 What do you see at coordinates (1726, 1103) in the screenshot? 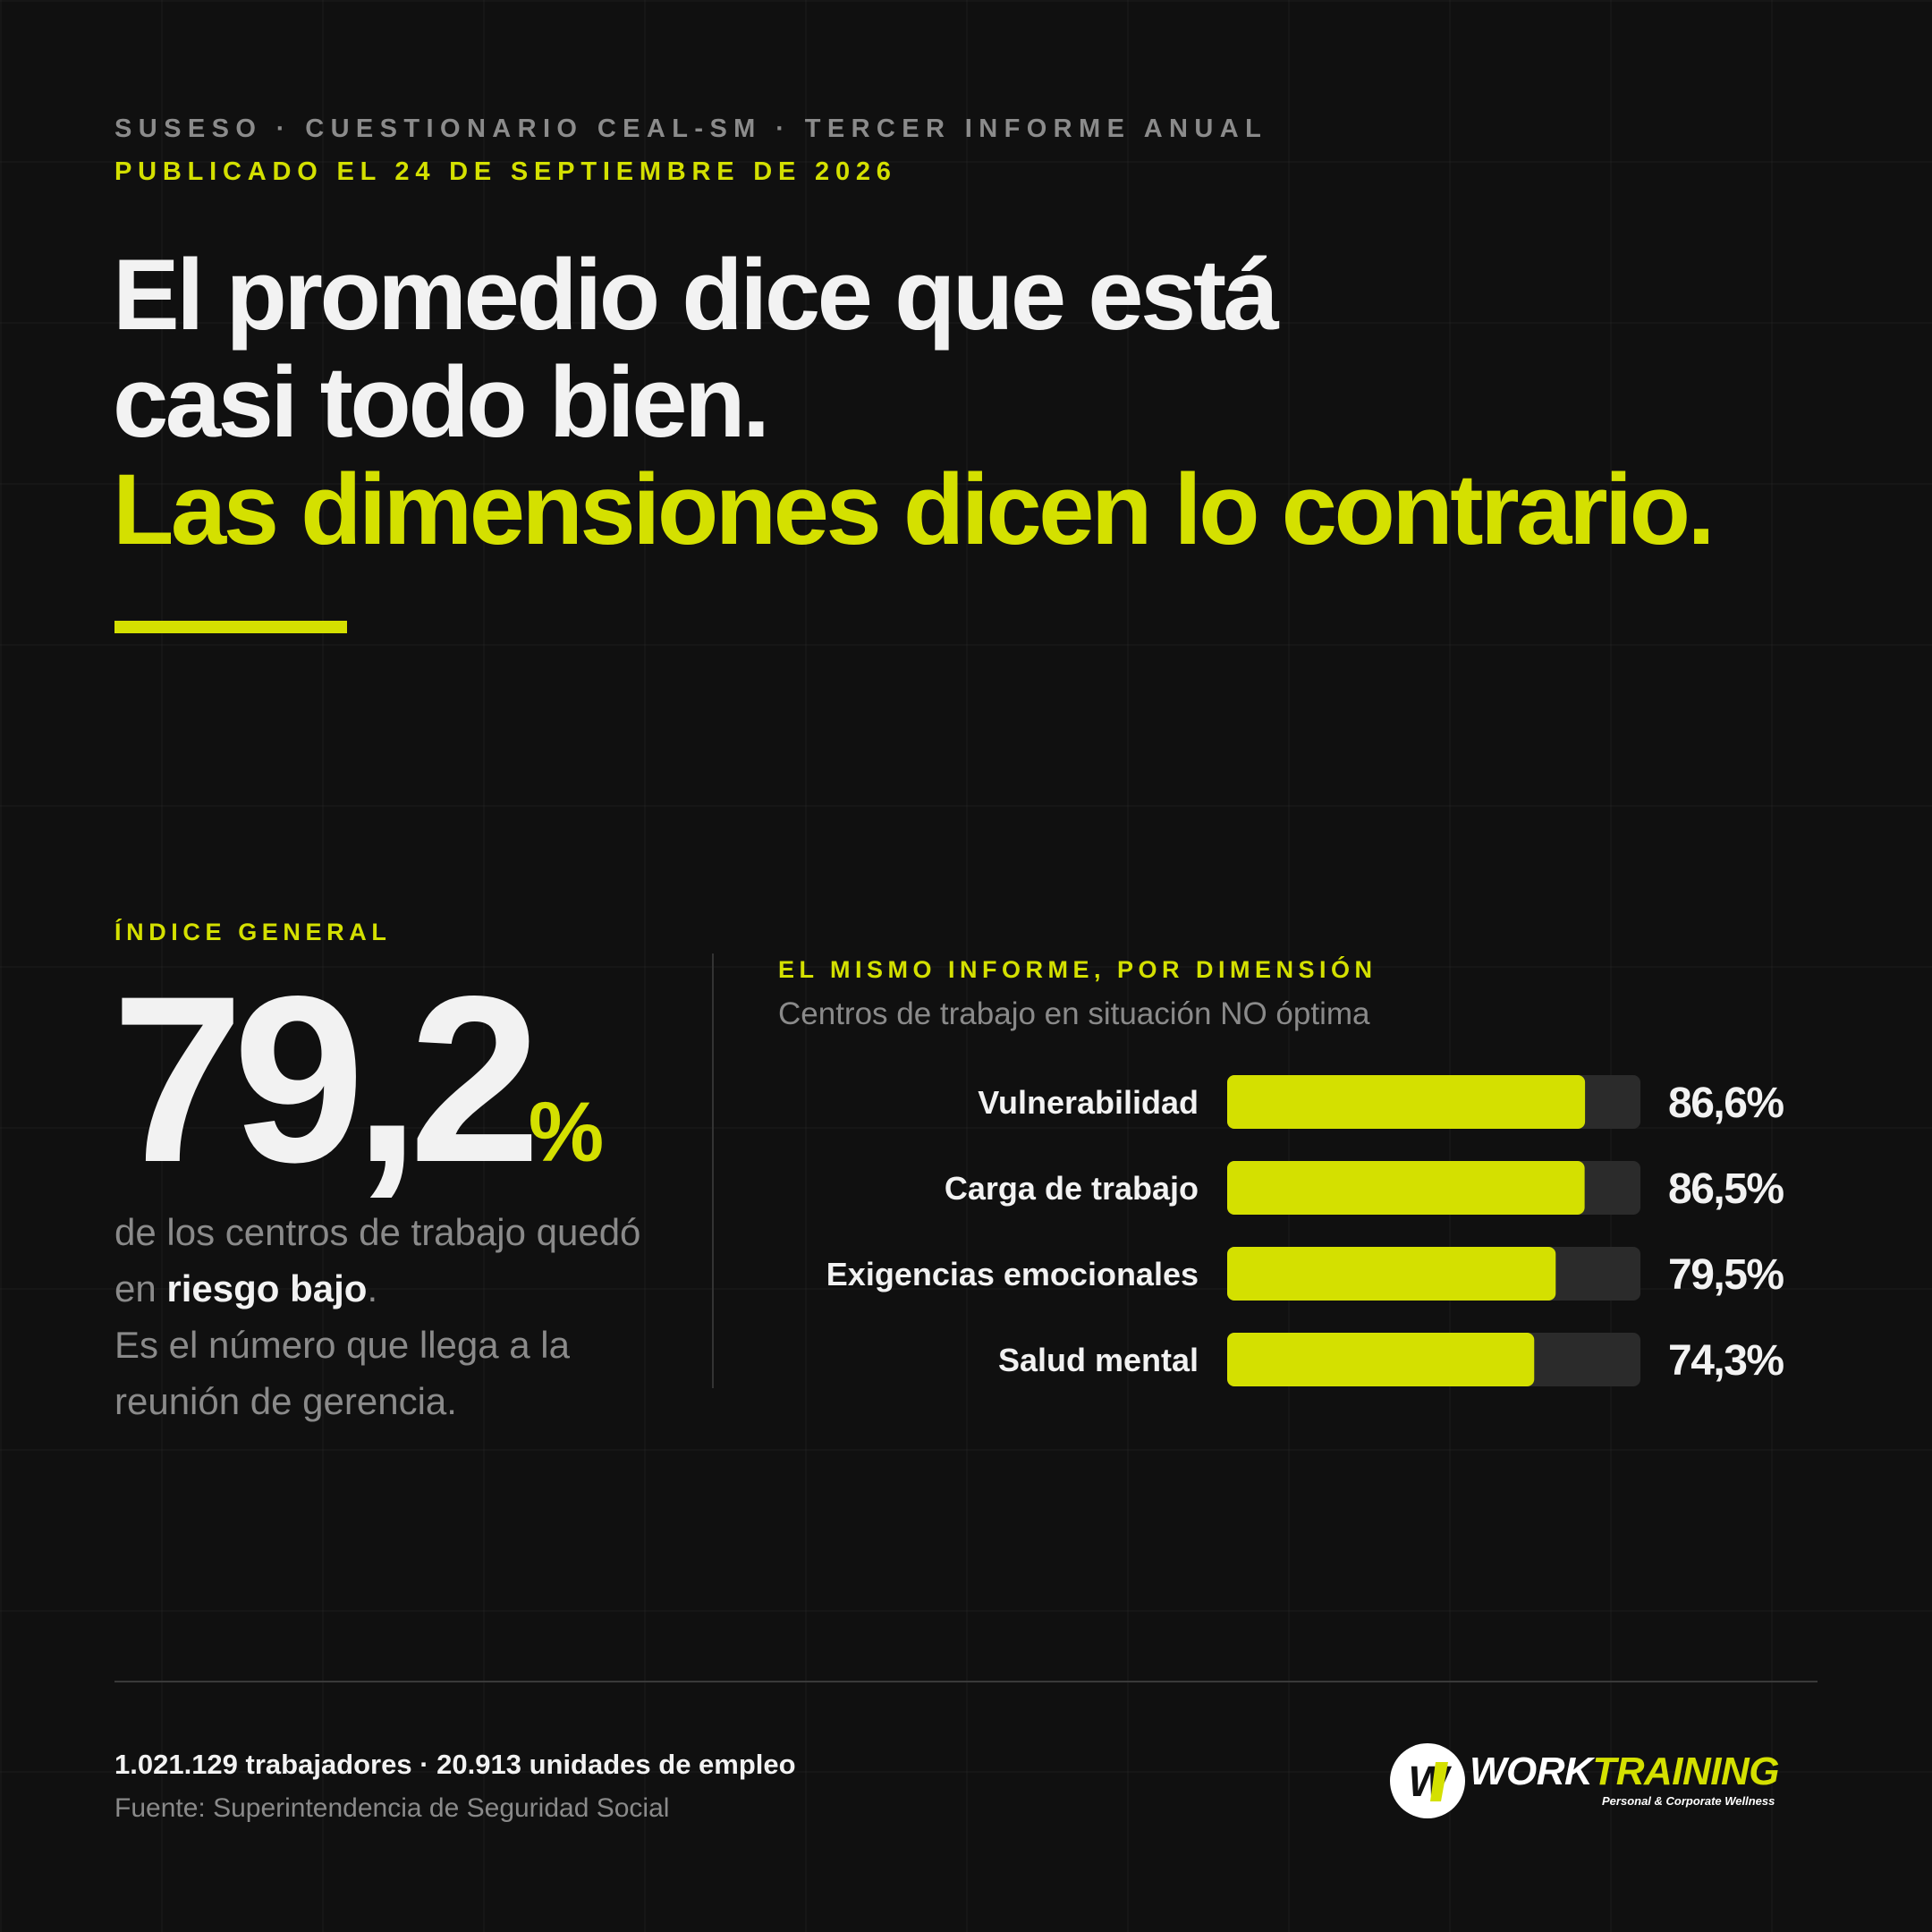
I see `bar-value-label: 86,6%` at bounding box center [1726, 1103].